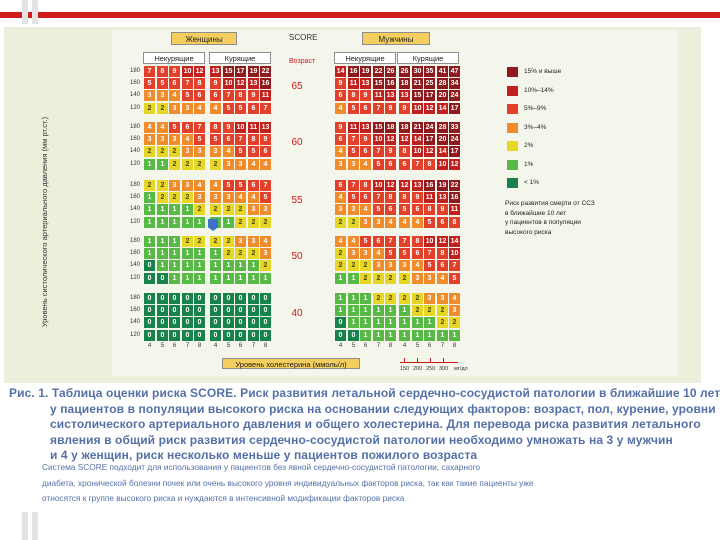 Image resolution: width=720 pixels, height=540 pixels. What do you see at coordinates (365, 58) in the screenshot?
I see `men-nonsmoking-header: Некурящие` at bounding box center [365, 58].